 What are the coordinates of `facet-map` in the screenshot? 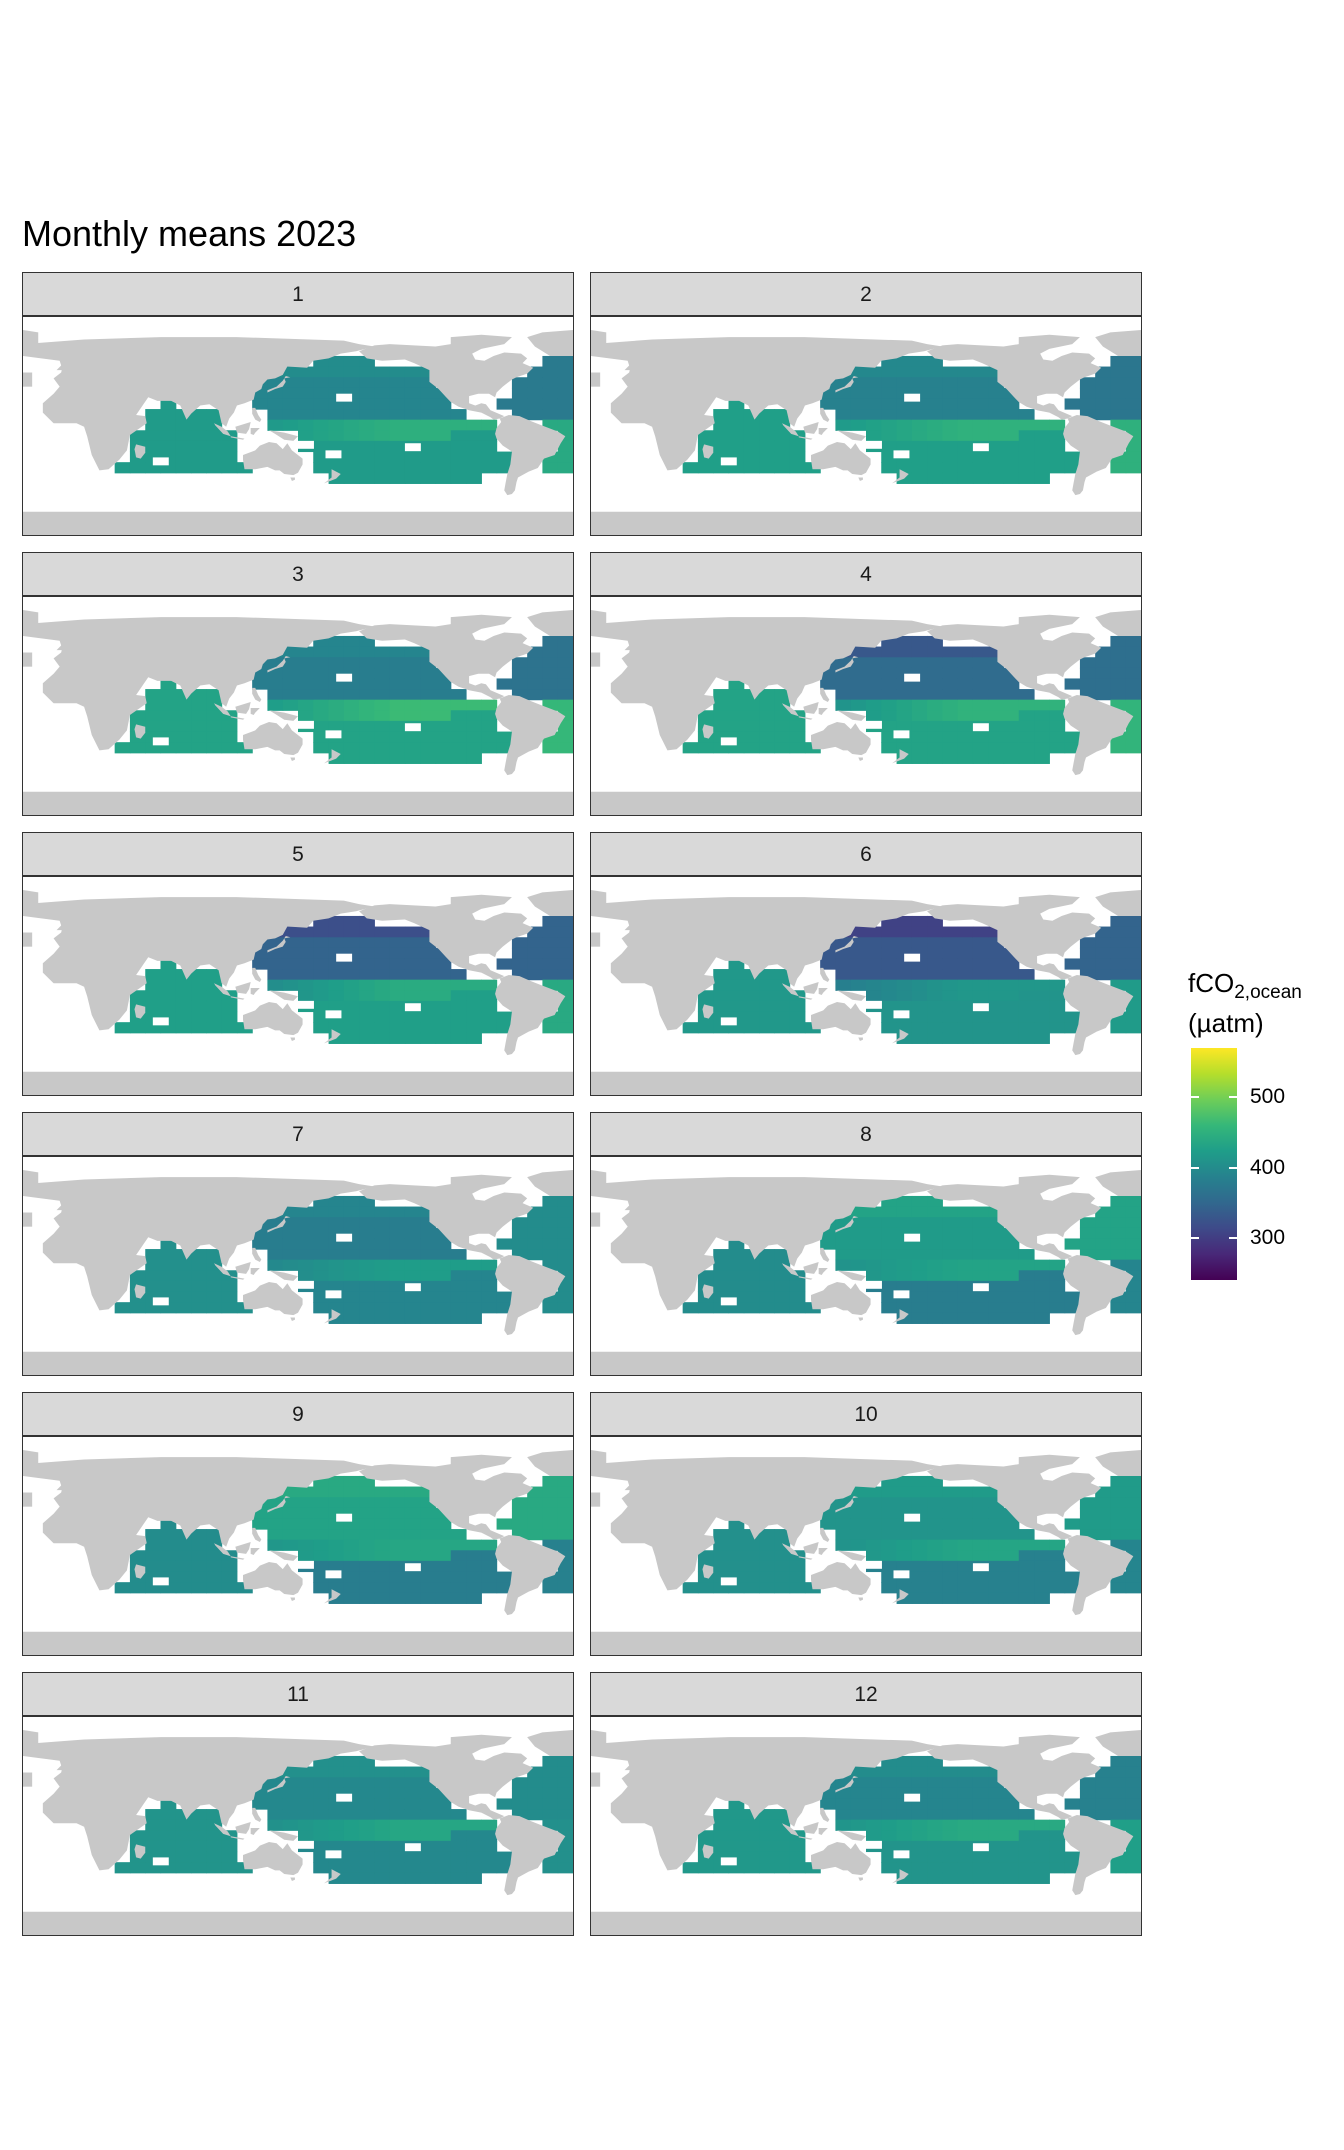 It's located at (298, 426).